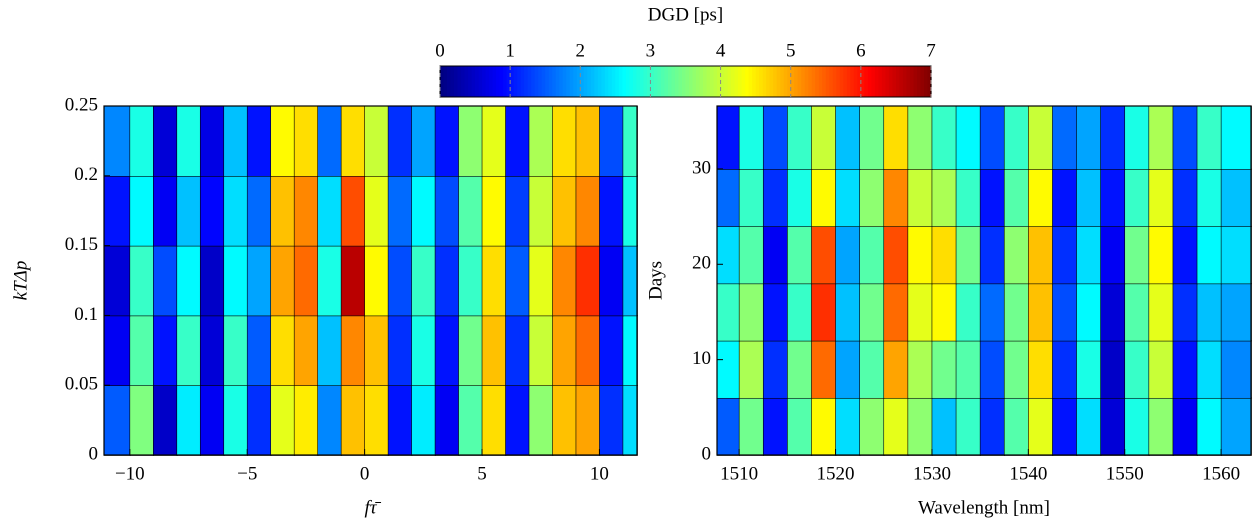 The width and height of the screenshot is (1252, 522). I want to click on x-tick-label: 0, so click(365, 473).